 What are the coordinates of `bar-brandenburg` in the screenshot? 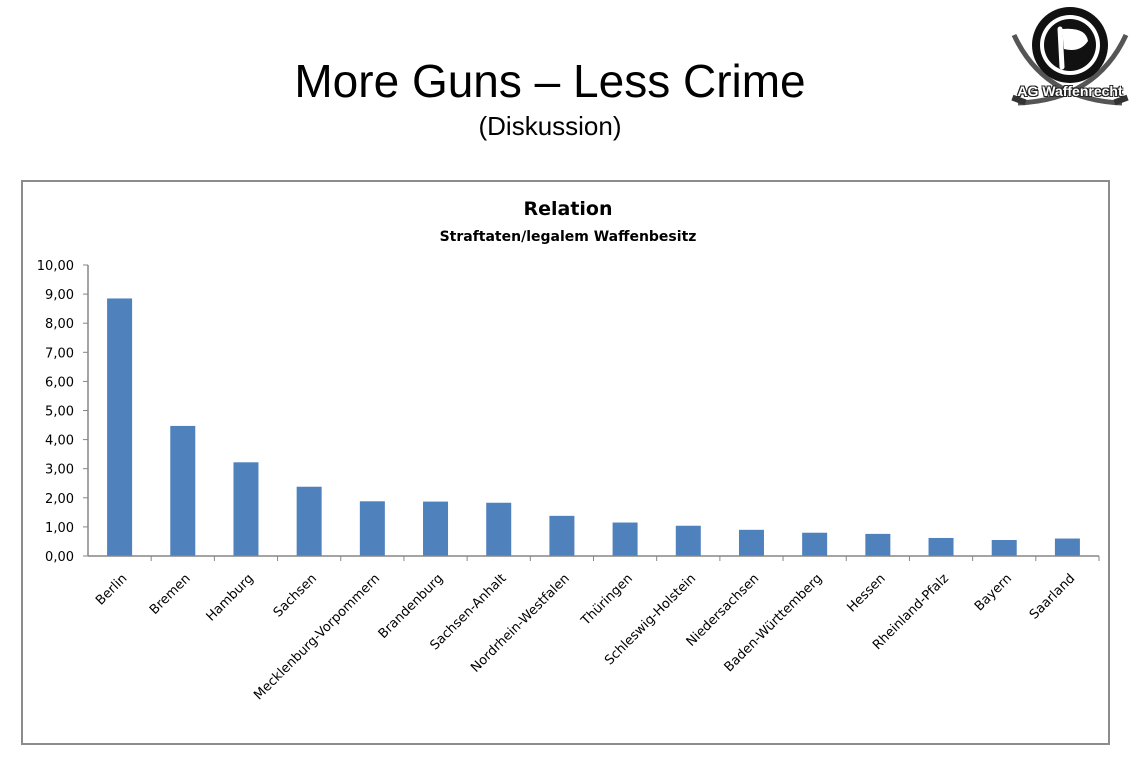 It's located at (436, 528).